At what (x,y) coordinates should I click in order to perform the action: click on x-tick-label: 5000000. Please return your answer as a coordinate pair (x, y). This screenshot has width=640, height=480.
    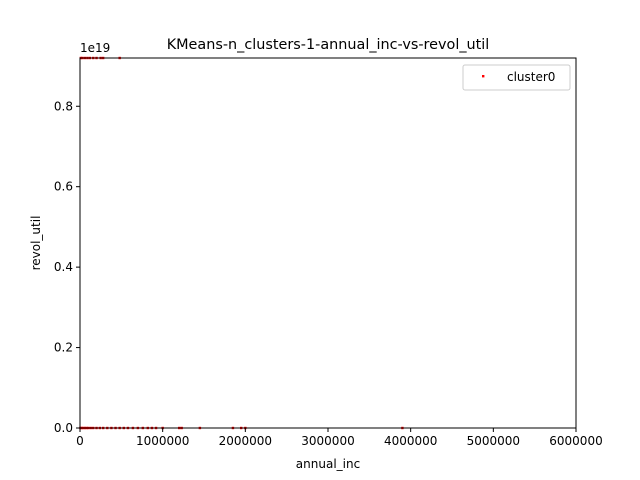
    Looking at the image, I should click on (493, 441).